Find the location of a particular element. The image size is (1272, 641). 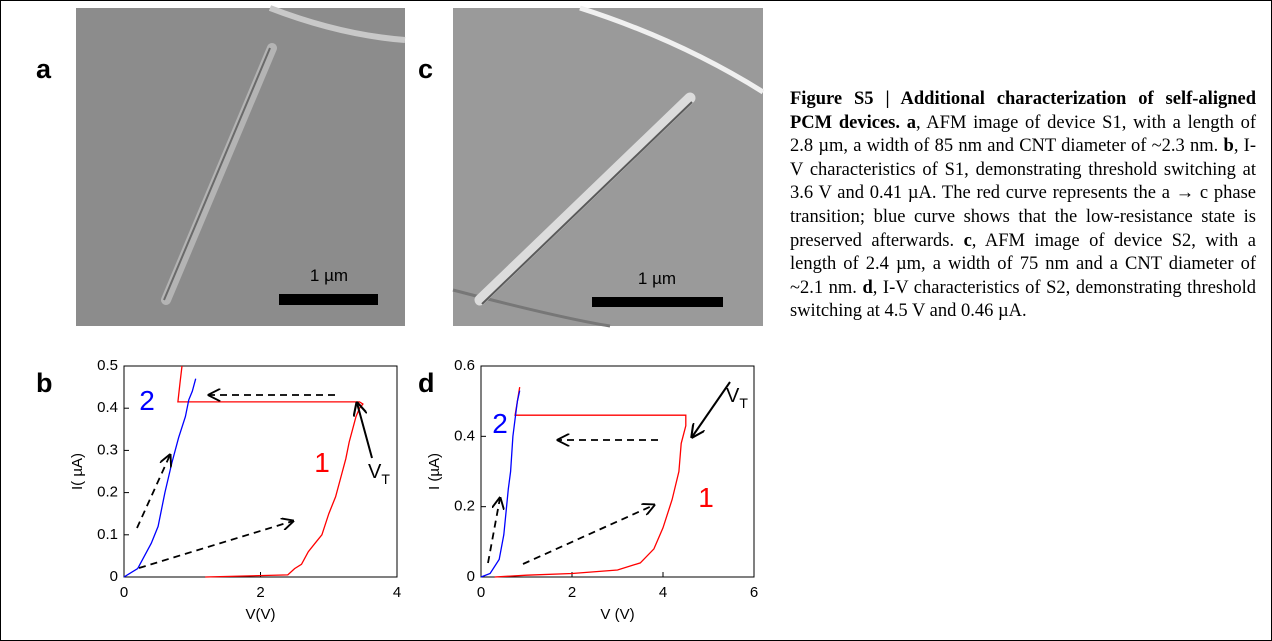

y-axis-label: I (µA) is located at coordinates (434, 471).